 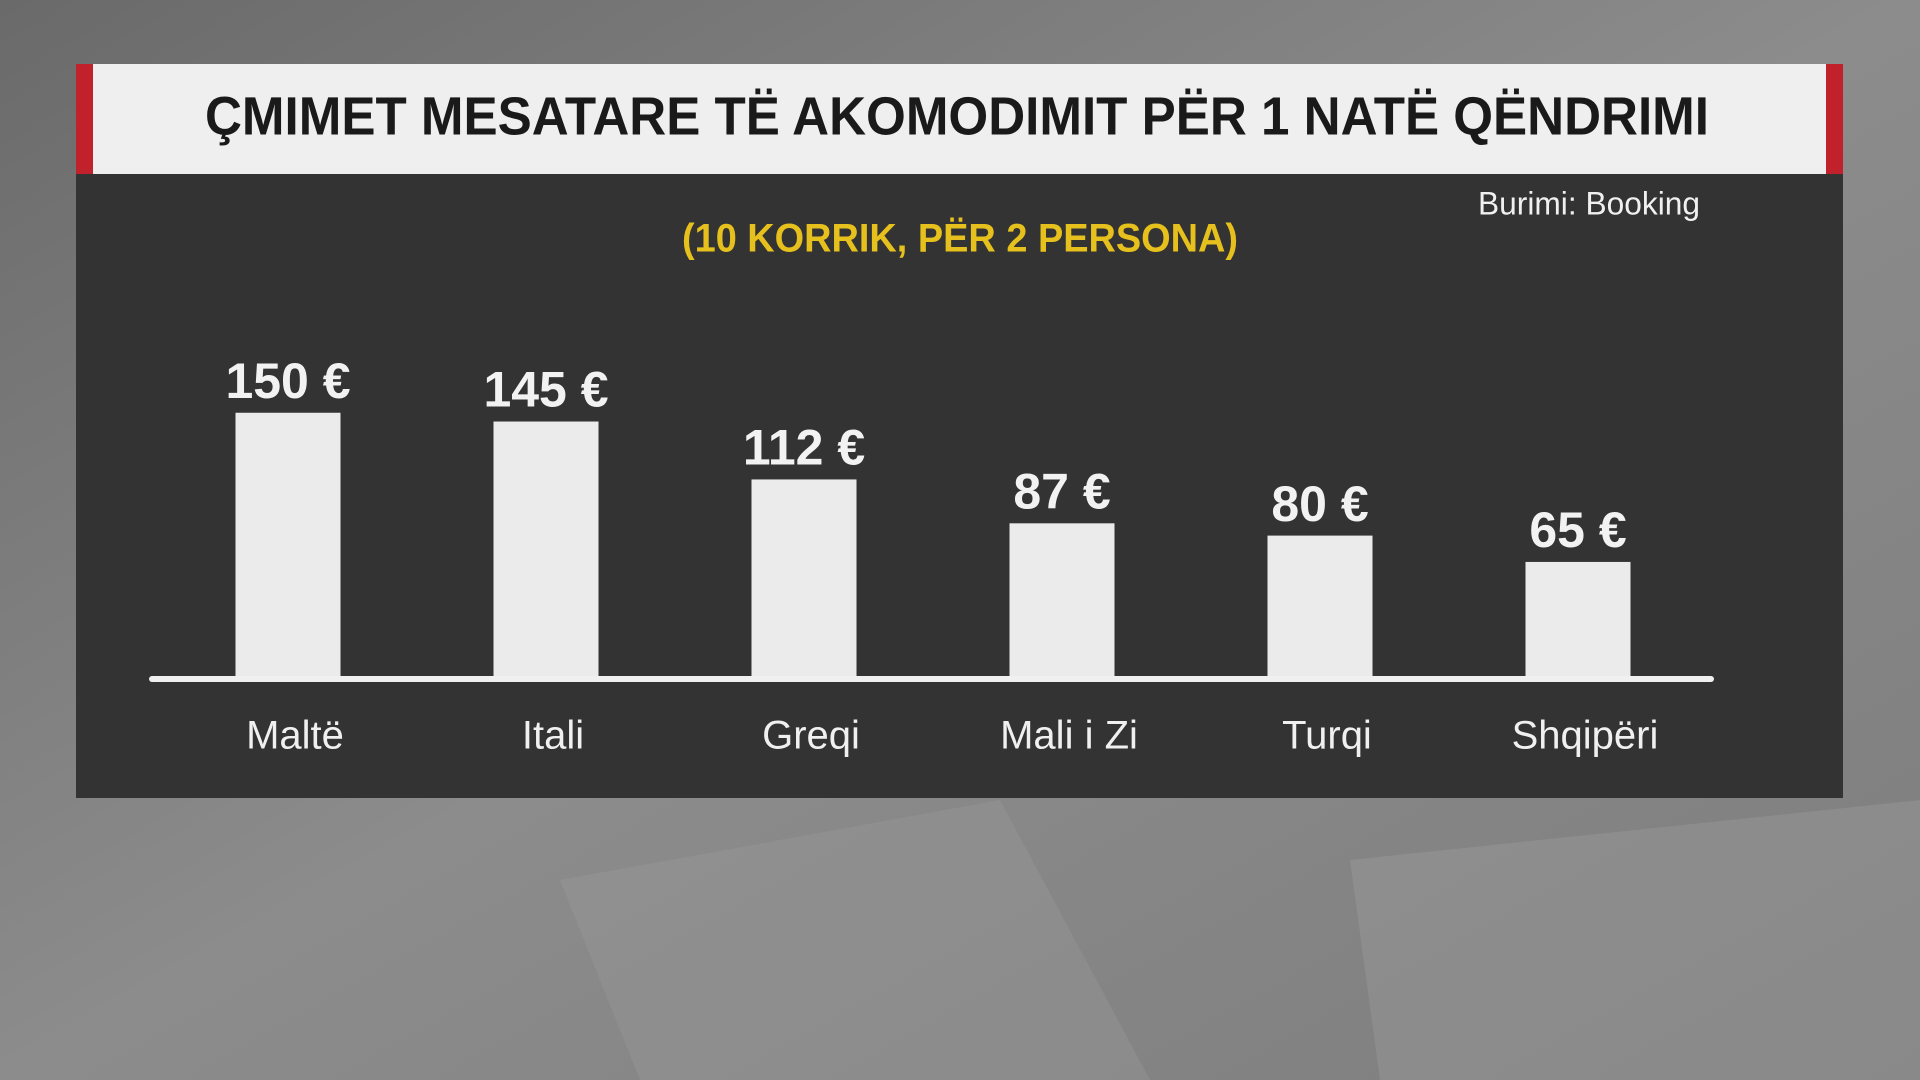 I want to click on value-label: 112 €, so click(x=804, y=448).